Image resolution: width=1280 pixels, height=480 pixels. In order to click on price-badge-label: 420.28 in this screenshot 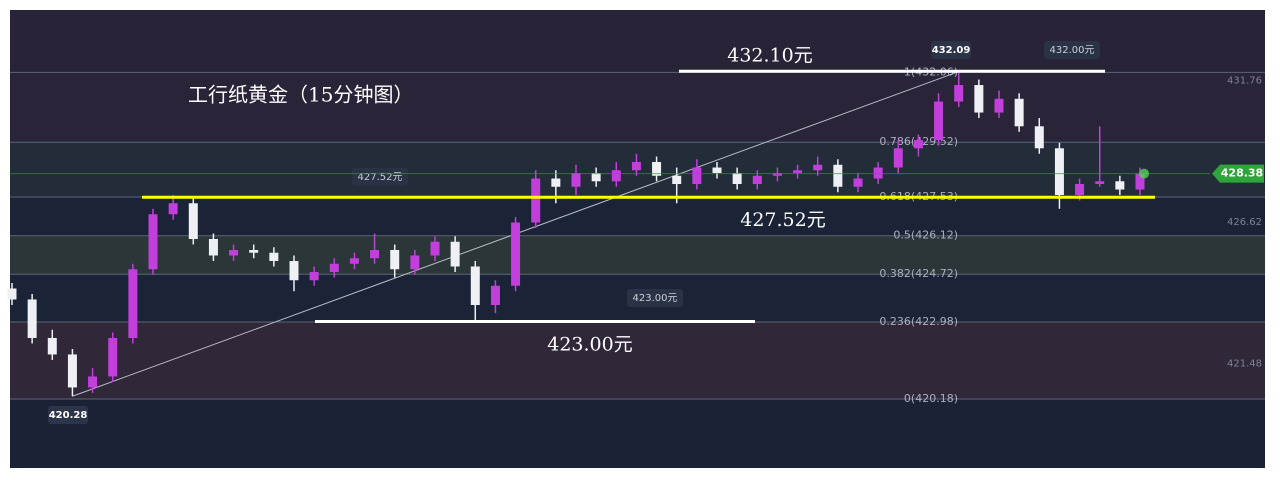, I will do `click(68, 415)`.